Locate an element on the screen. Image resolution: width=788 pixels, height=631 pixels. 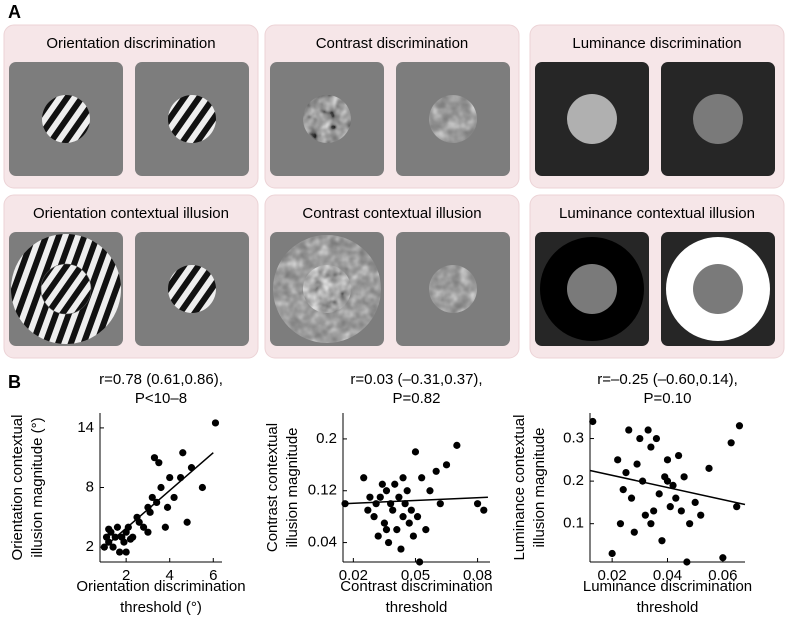
chart-title: r=0.03 (–0.31,0.37), is located at coordinates (416, 379).